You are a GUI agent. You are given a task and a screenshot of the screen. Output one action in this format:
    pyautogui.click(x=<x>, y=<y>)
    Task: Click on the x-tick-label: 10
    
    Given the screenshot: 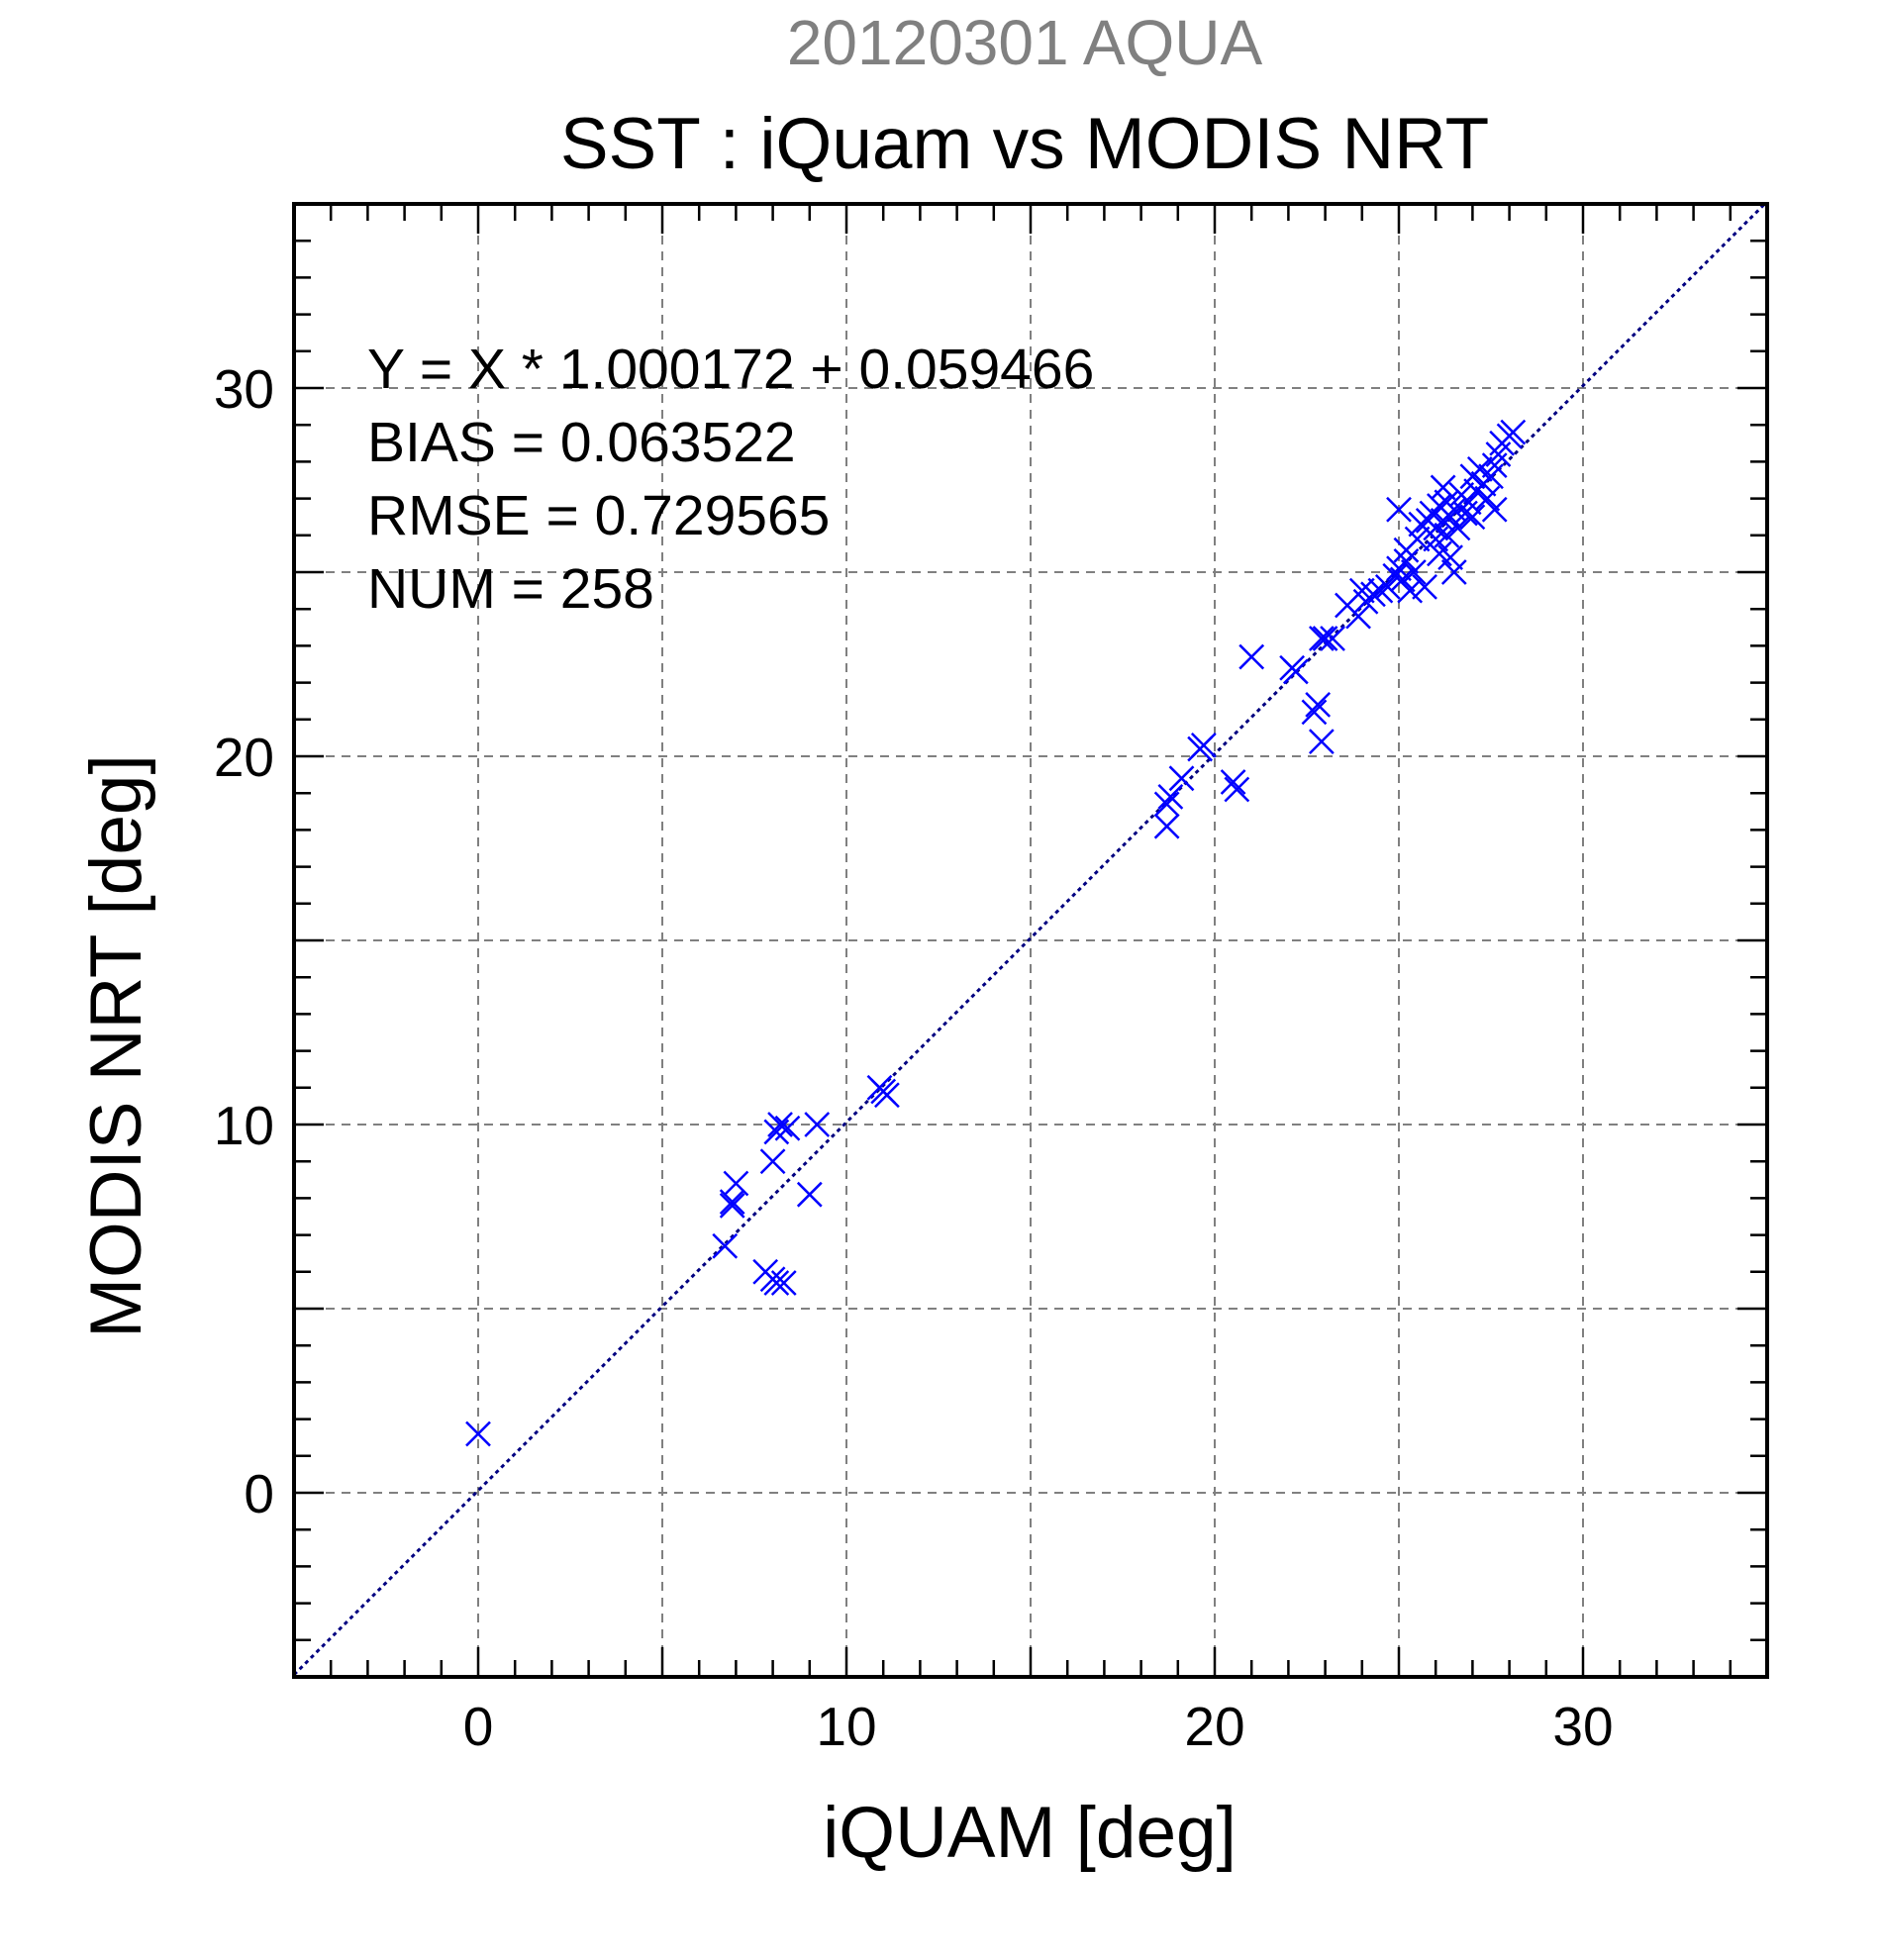 What is the action you would take?
    pyautogui.click(x=846, y=1726)
    